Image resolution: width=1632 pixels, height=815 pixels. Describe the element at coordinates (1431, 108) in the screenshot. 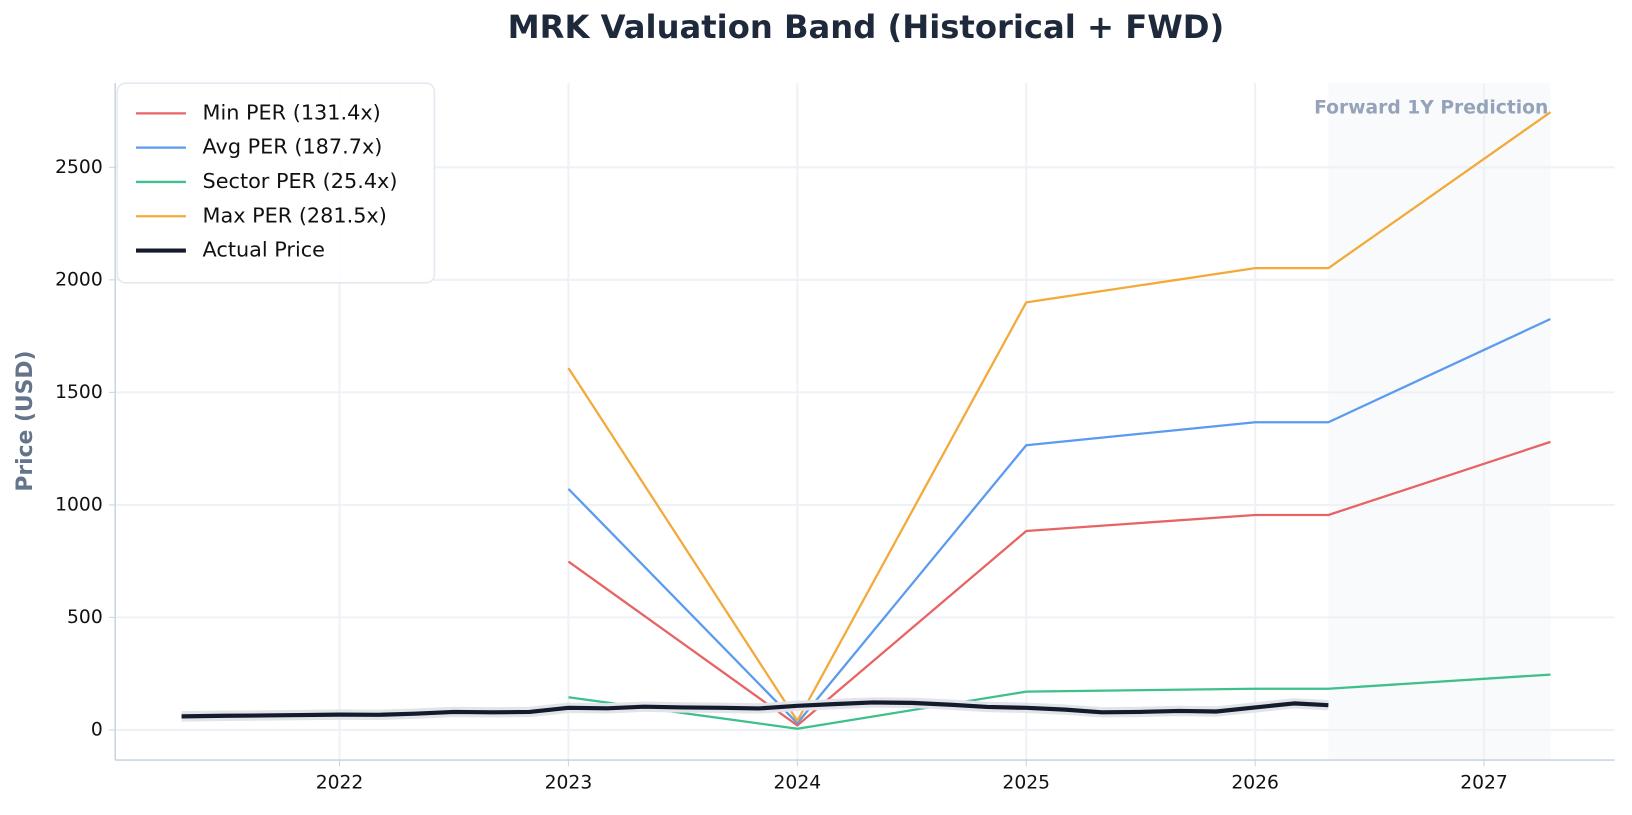

I see `annotation: Forward 1Y Prediction` at that location.